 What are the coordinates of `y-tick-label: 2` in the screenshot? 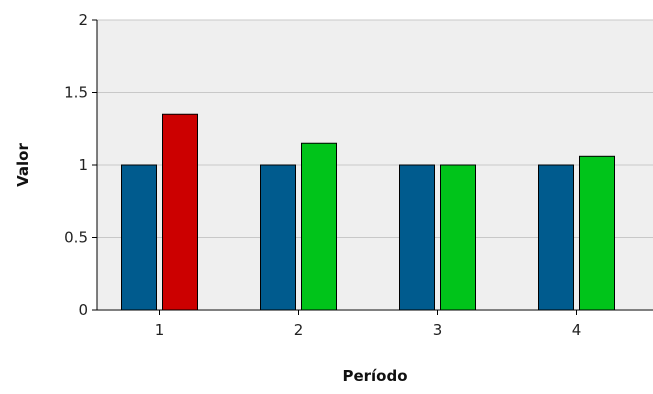 It's located at (83, 20).